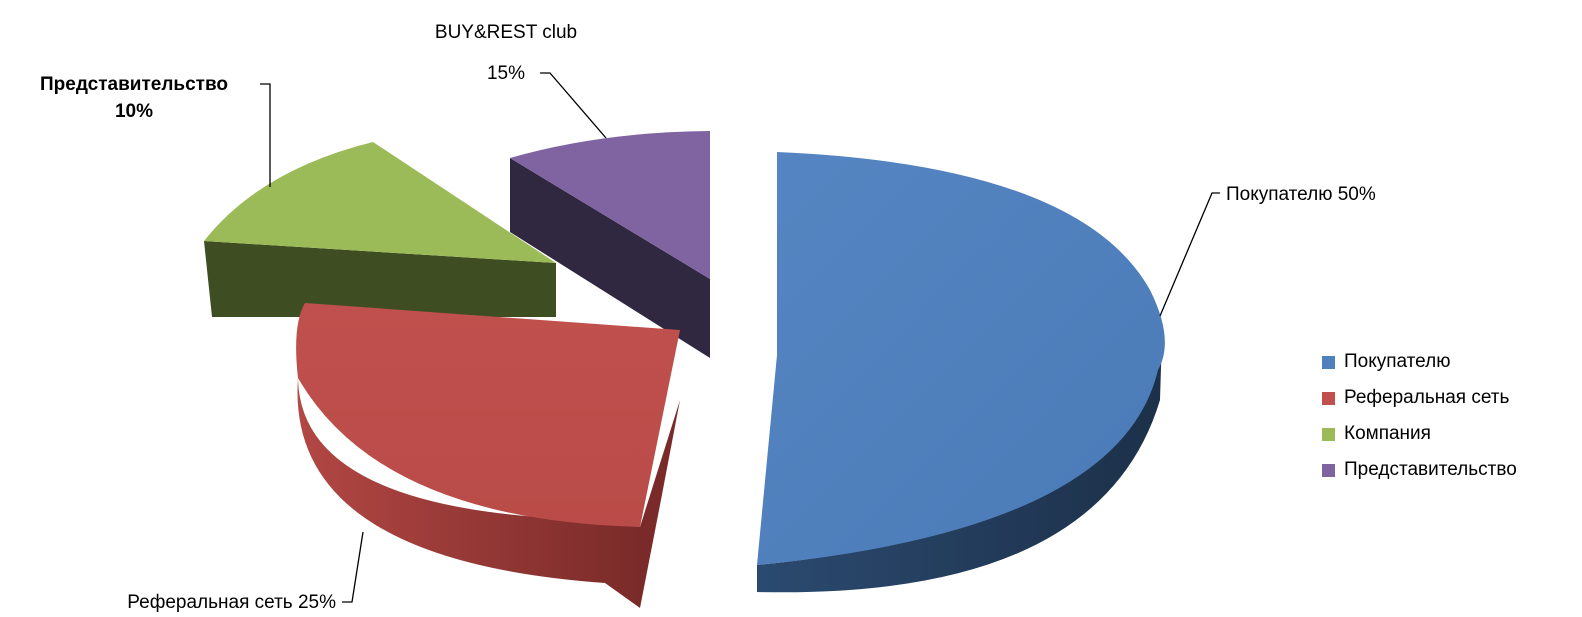  What do you see at coordinates (506, 73) in the screenshot?
I see `data-label-4-line-2: 15%` at bounding box center [506, 73].